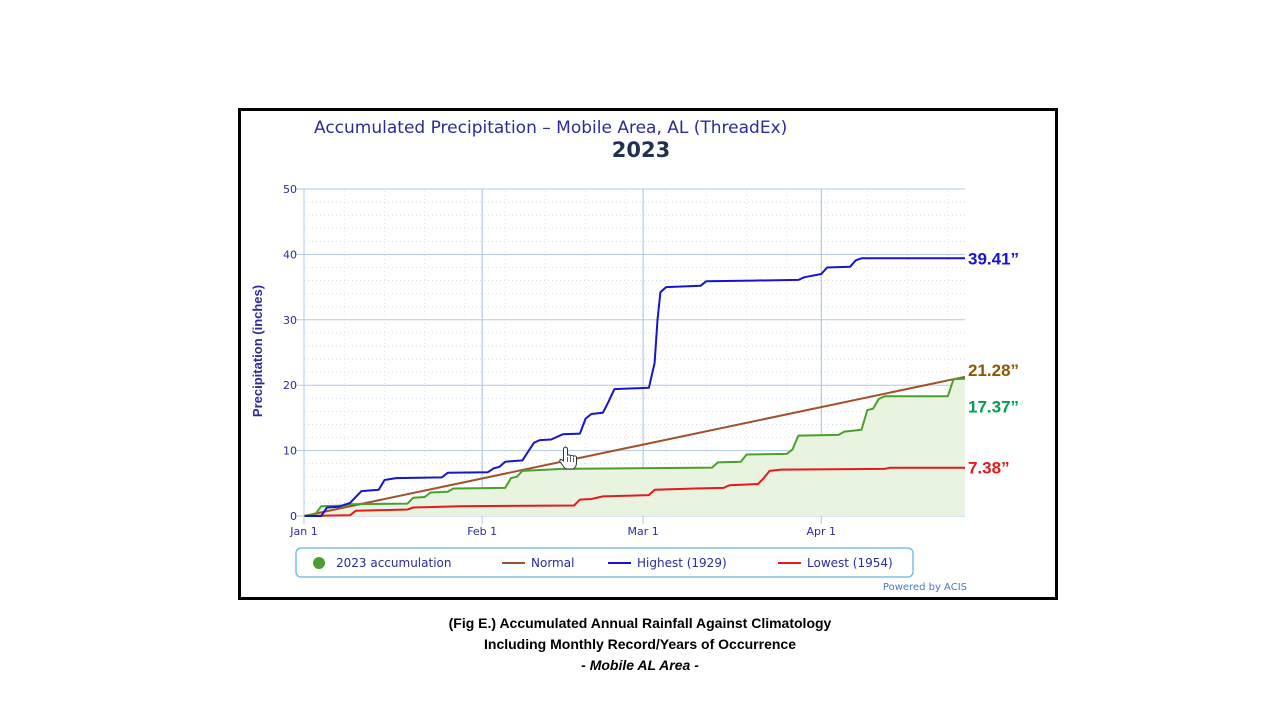 The width and height of the screenshot is (1280, 720). What do you see at coordinates (257, 351) in the screenshot?
I see `y-axis-label: Precipitation (inches)` at bounding box center [257, 351].